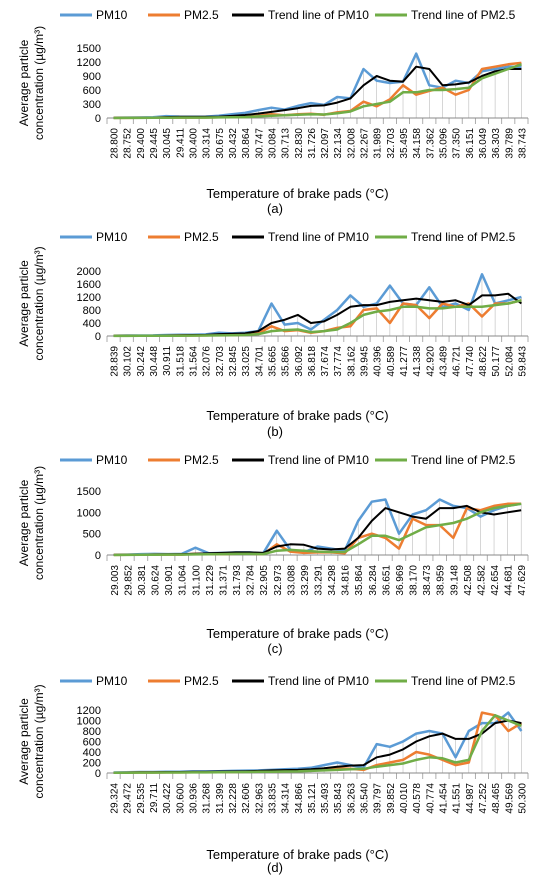 This screenshot has width=550, height=885. Describe the element at coordinates (115, 361) in the screenshot. I see `x-tick-label: 28.839` at that location.